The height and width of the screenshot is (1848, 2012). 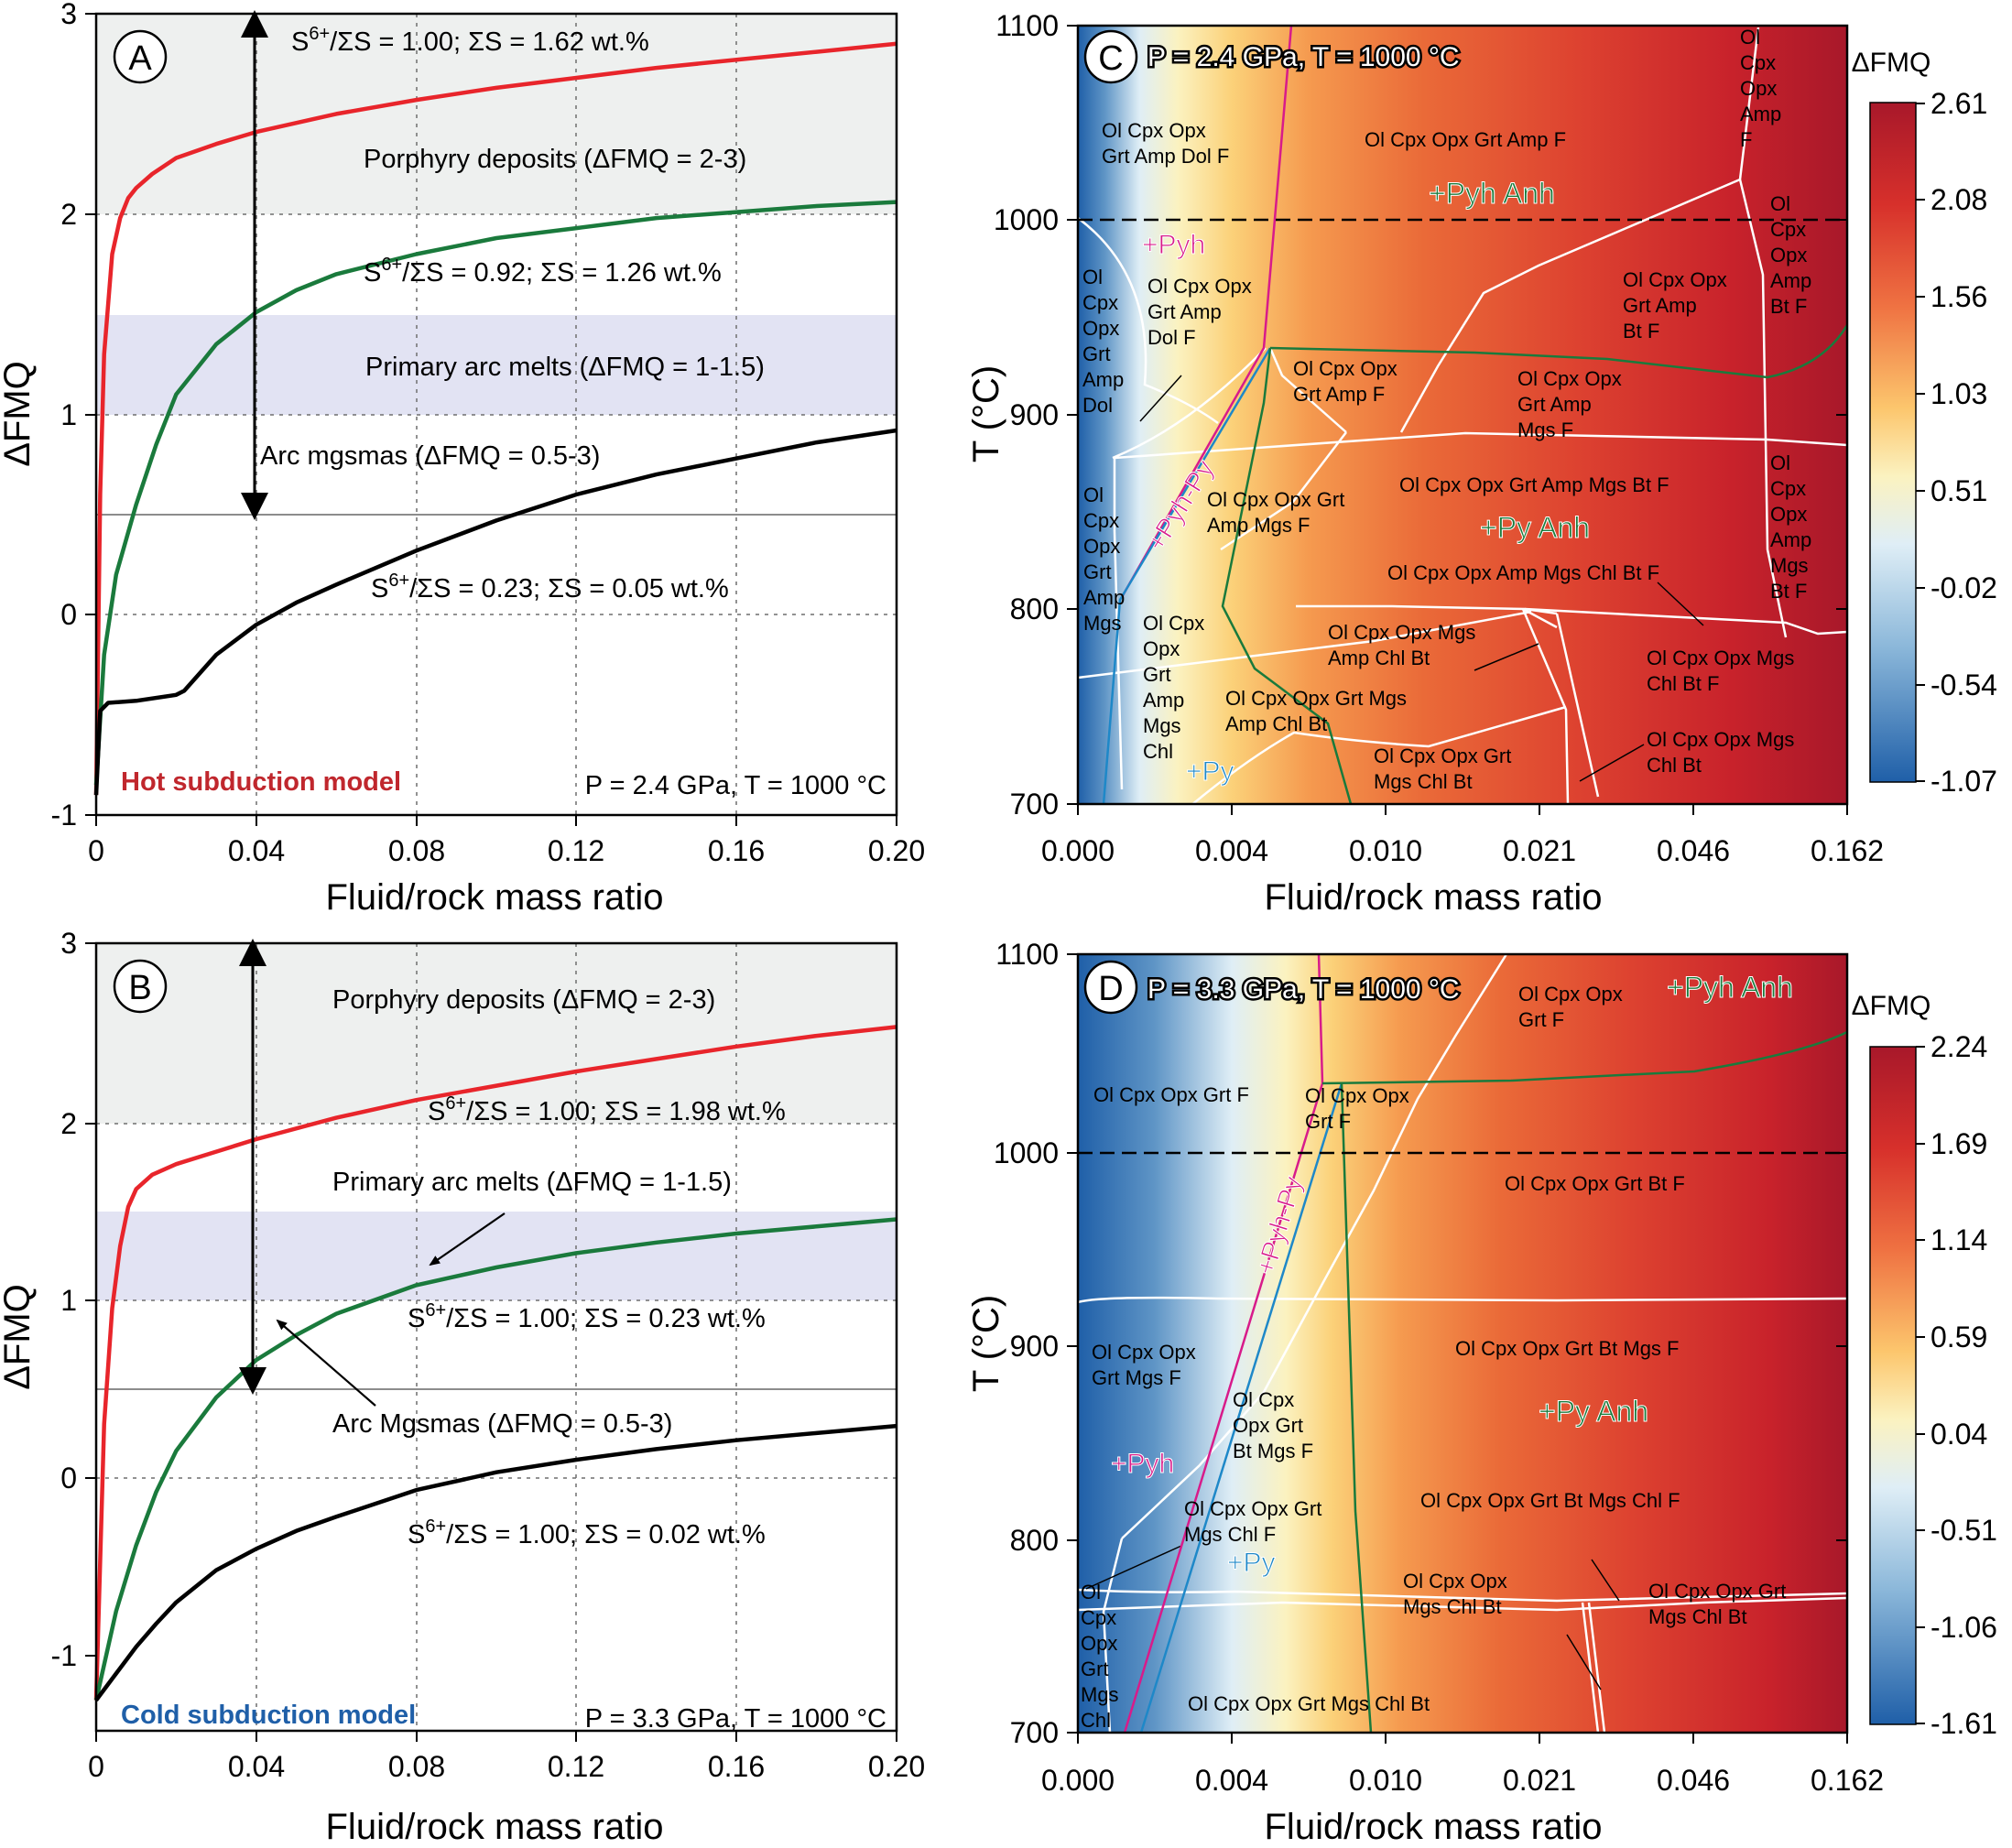 I want to click on x-tick-label: 0.04, so click(x=256, y=850).